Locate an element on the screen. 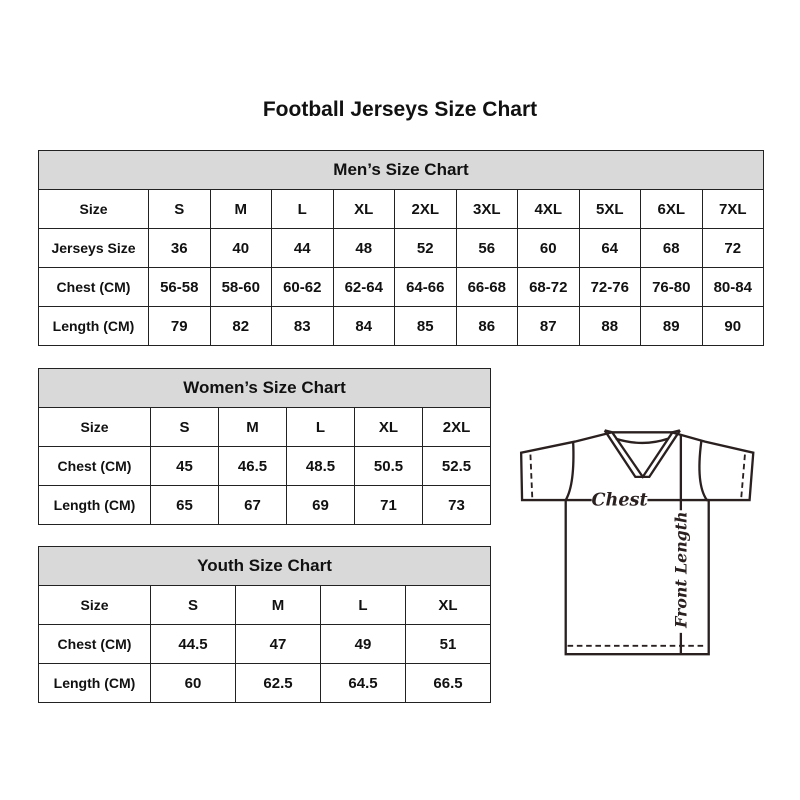 The image size is (800, 800). table-cell: 86 is located at coordinates (486, 326).